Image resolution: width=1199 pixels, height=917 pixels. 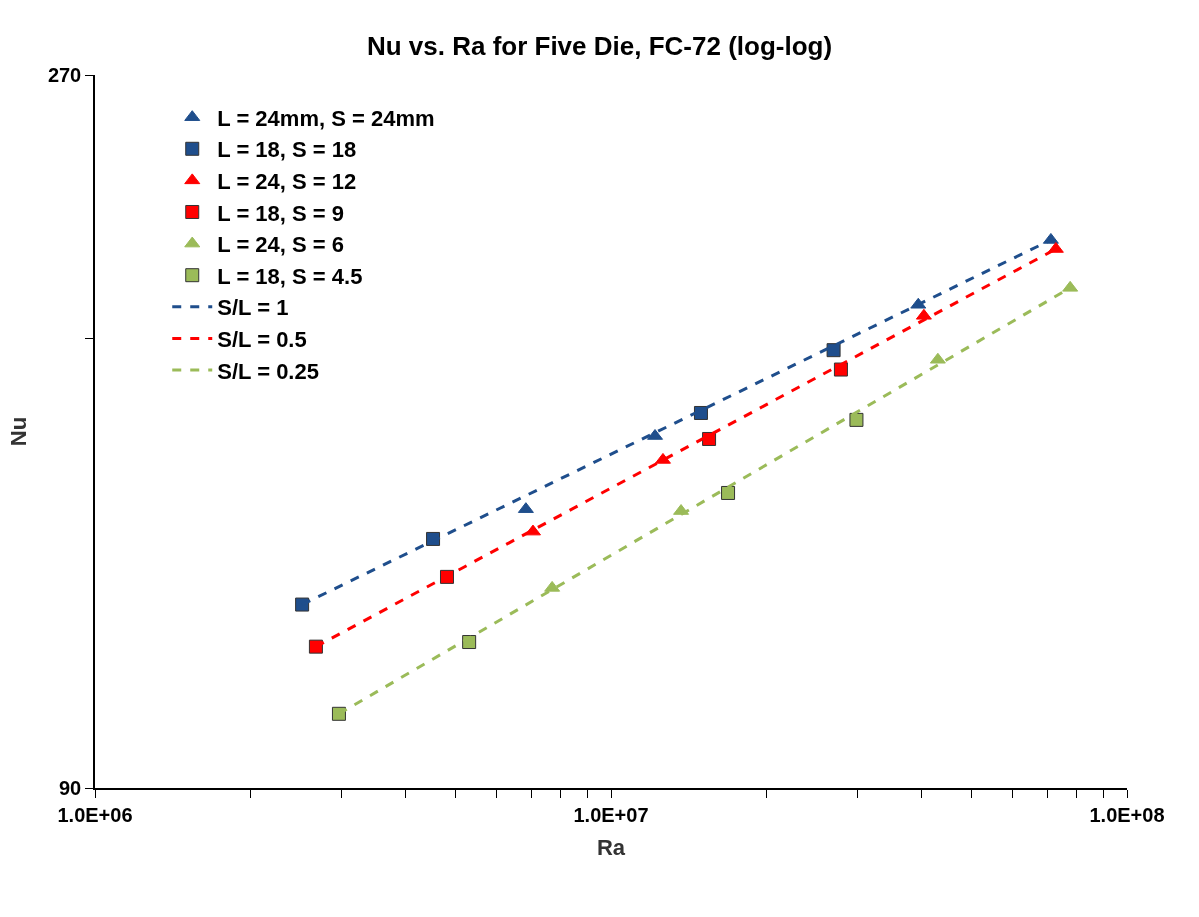 I want to click on legend-label: L = 24mm, S = 24mm, so click(x=326, y=118).